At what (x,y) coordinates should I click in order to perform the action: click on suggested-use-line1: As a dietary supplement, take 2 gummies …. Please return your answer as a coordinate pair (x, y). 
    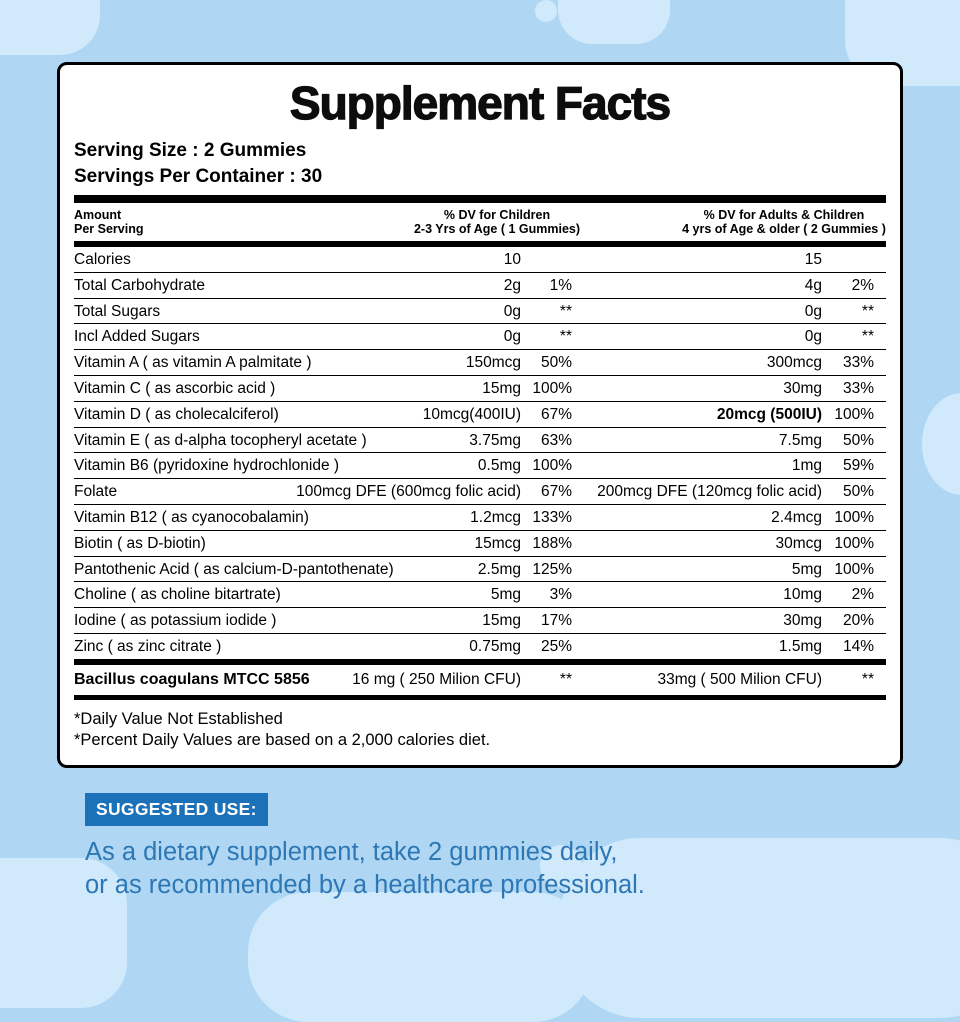
    Looking at the image, I should click on (351, 852).